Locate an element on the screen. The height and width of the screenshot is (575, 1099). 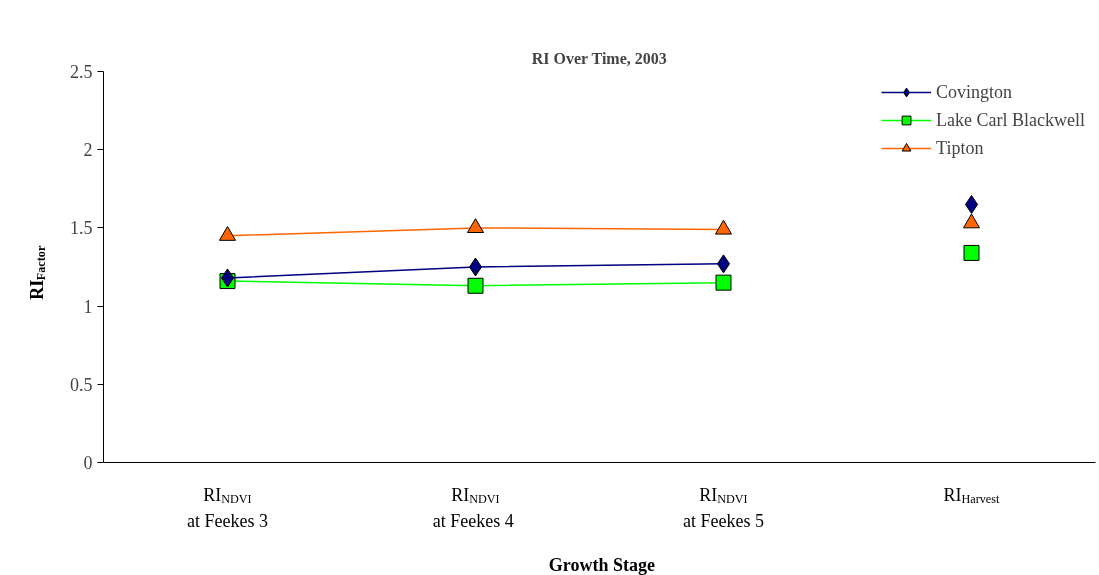
legend-label: Tipton is located at coordinates (960, 148).